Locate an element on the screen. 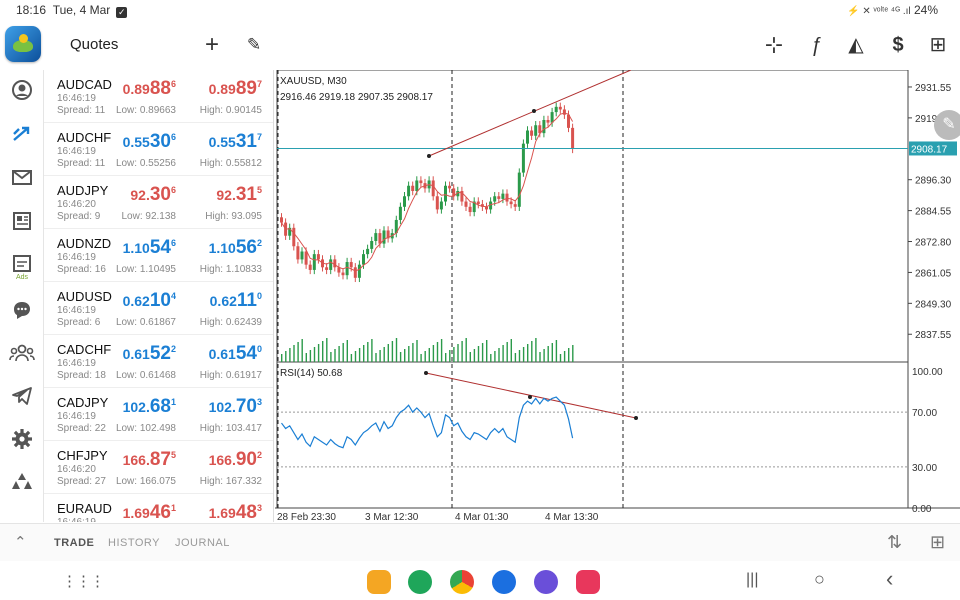 The image size is (960, 600). nav-calendar-ads-icon: Ads is located at coordinates (22, 267).